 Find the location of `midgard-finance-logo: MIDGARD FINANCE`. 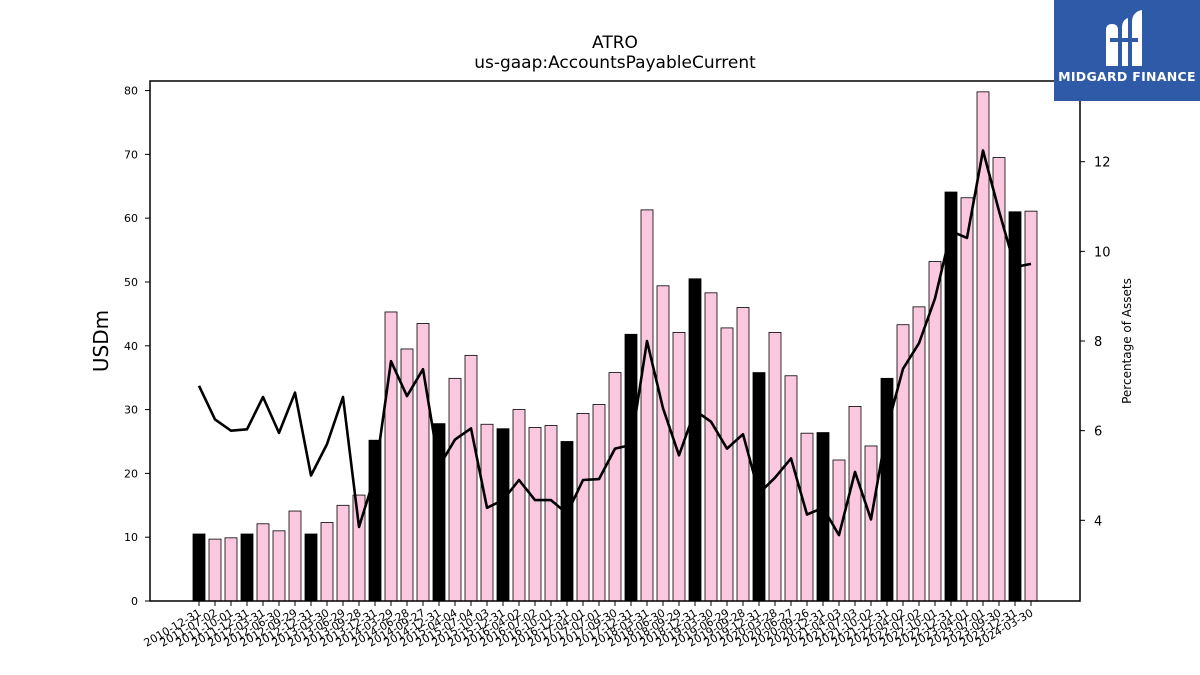

midgard-finance-logo: MIDGARD FINANCE is located at coordinates (1127, 50).